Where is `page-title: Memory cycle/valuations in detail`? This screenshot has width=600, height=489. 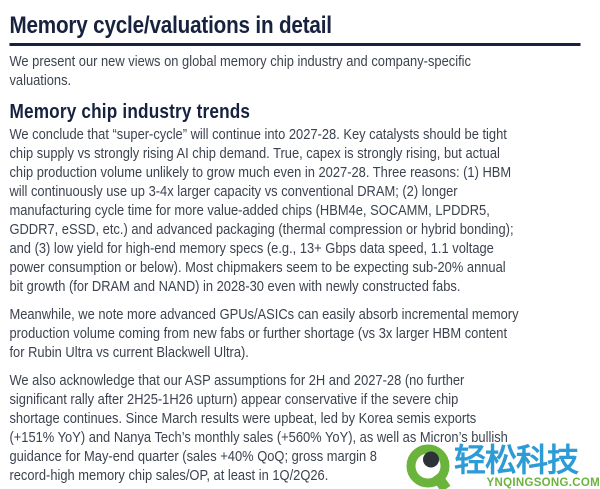
page-title: Memory cycle/valuations in detail is located at coordinates (170, 25).